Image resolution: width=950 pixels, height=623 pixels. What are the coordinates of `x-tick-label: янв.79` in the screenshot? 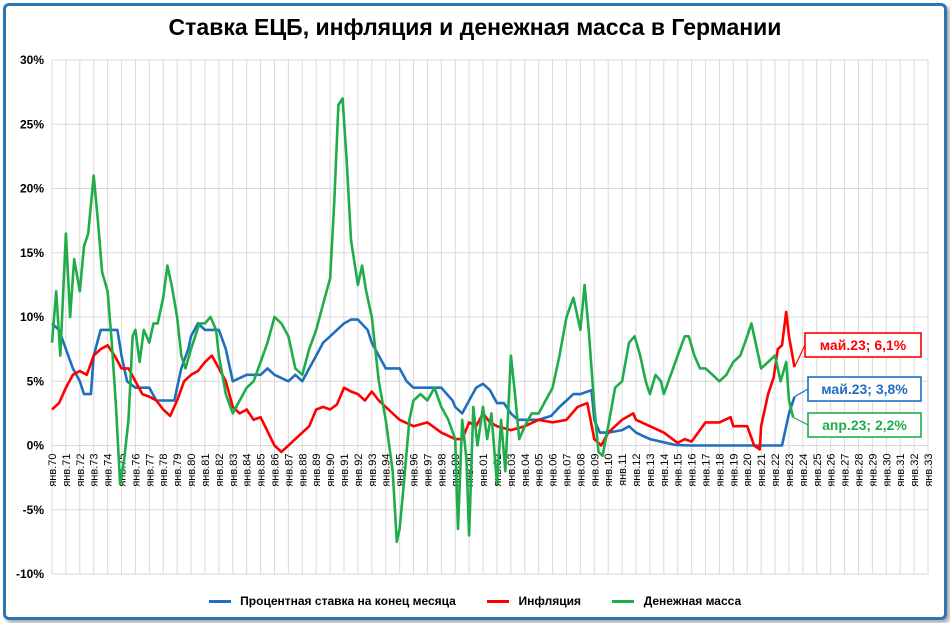 It's located at (178, 470).